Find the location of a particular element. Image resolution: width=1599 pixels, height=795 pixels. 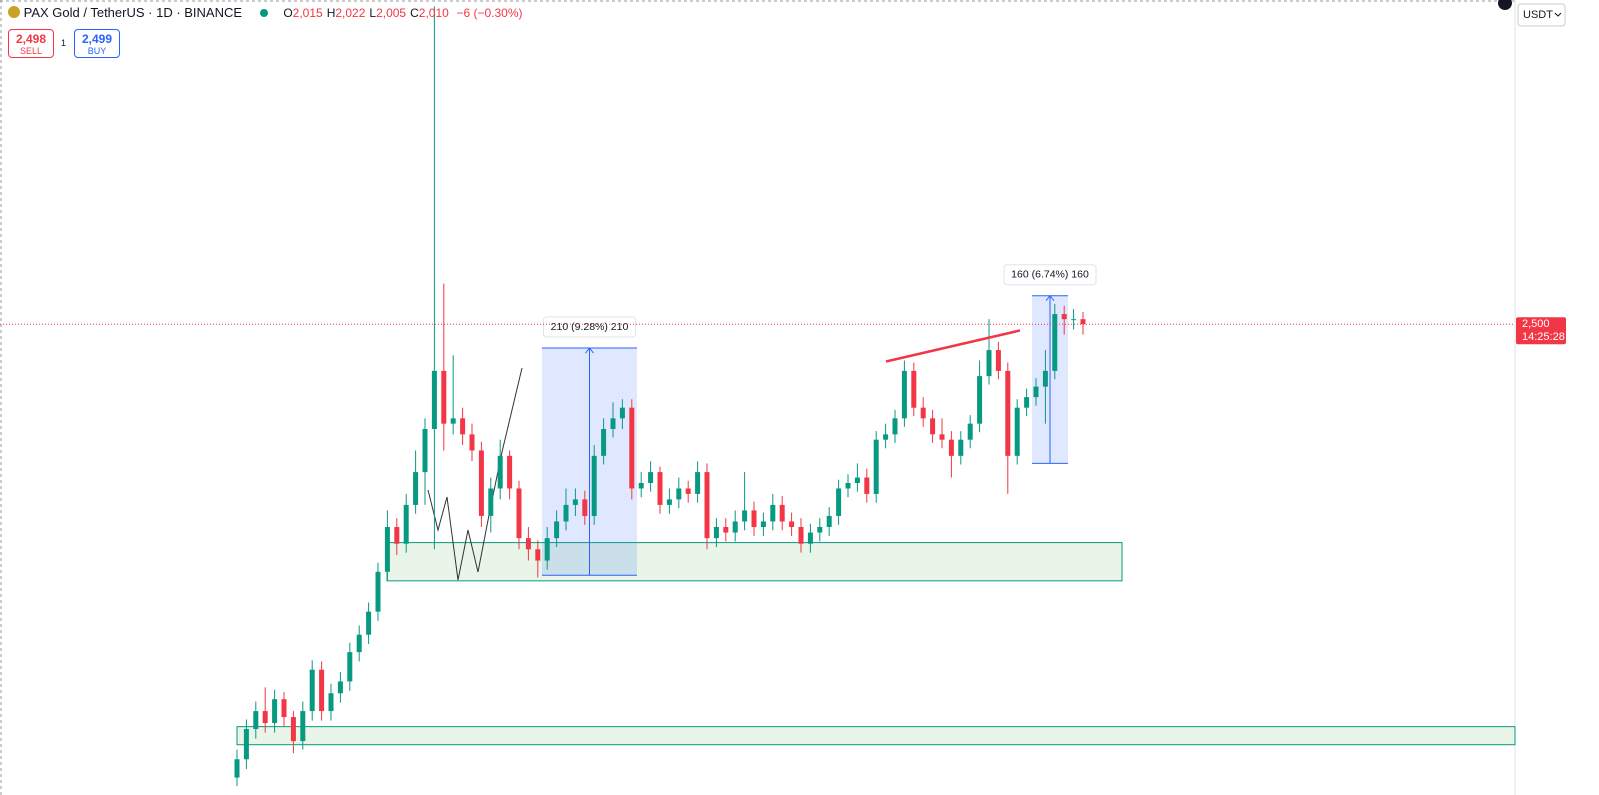

support-zone is located at coordinates (754, 562).